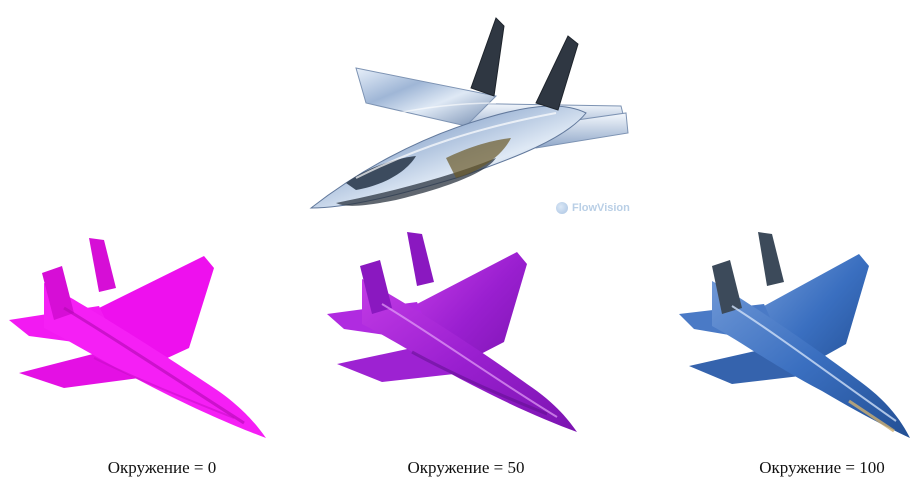 Image resolution: width=916 pixels, height=479 pixels. What do you see at coordinates (466, 467) in the screenshot?
I see `caption-ambient-50: Окружение = 50` at bounding box center [466, 467].